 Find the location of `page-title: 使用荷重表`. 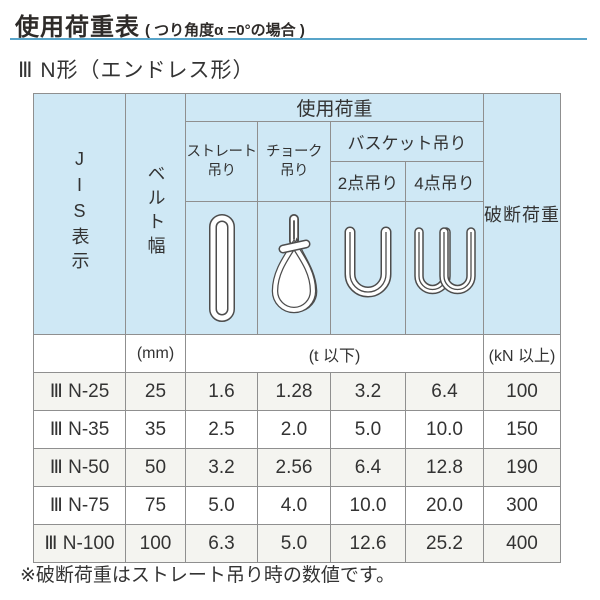

page-title: 使用荷重表 is located at coordinates (77, 27).